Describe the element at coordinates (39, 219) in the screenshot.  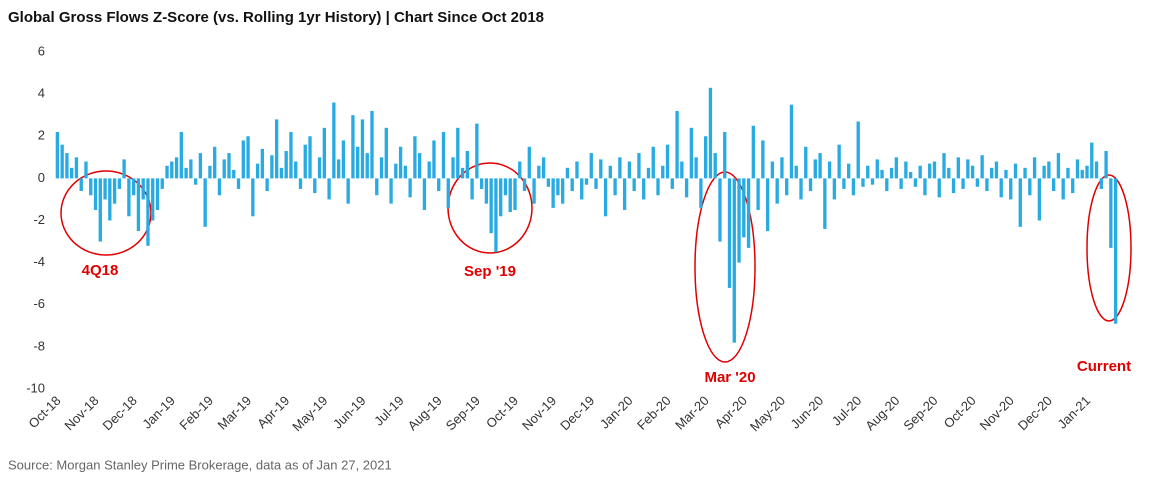
I see `y-tick-label: -2` at that location.